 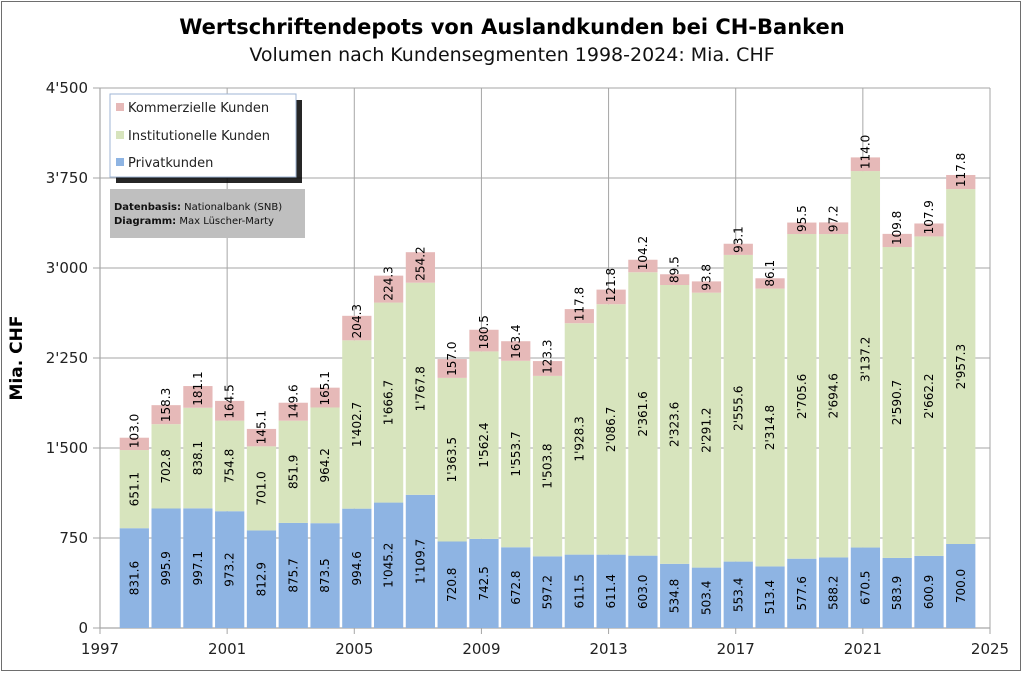 I want to click on bar-privatkunden-2014, so click(x=643, y=591).